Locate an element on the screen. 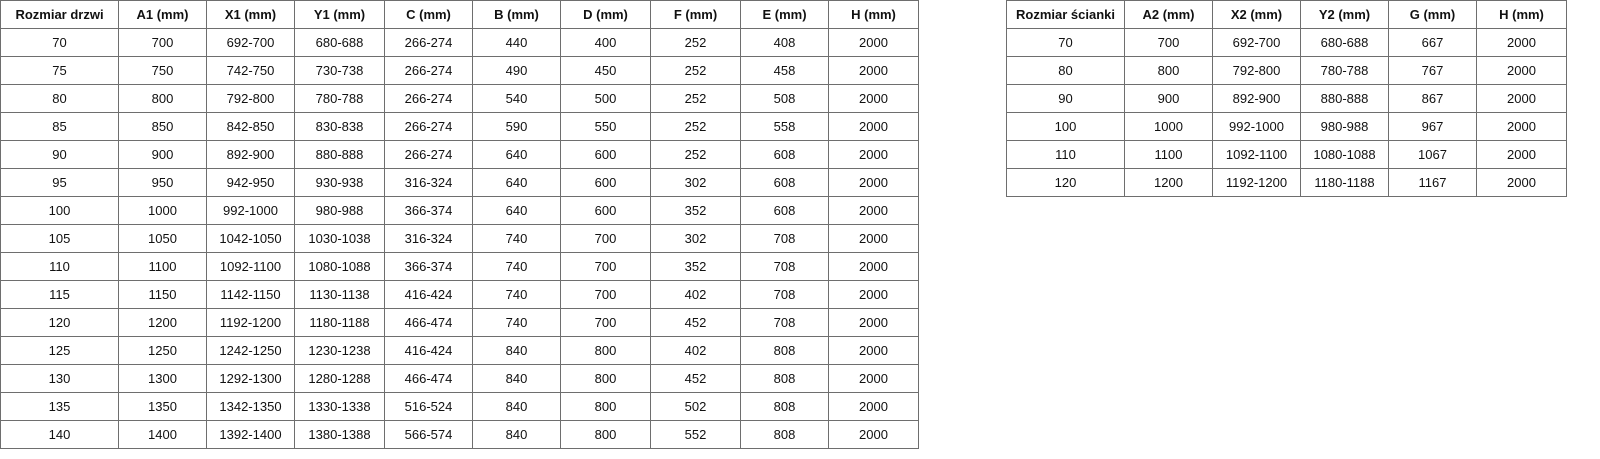 This screenshot has height=459, width=1600. table-cell: 680-688 is located at coordinates (339, 42).